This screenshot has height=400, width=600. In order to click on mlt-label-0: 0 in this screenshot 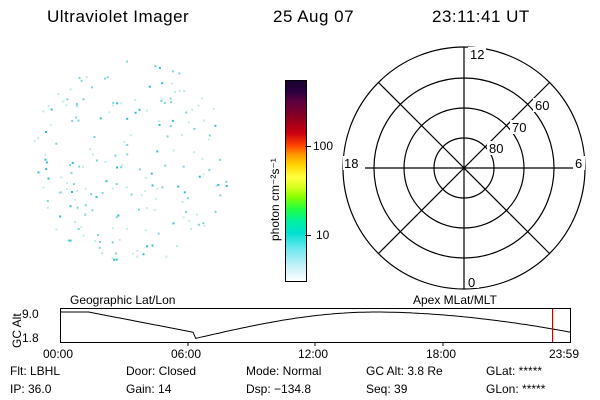, I will do `click(471, 282)`.